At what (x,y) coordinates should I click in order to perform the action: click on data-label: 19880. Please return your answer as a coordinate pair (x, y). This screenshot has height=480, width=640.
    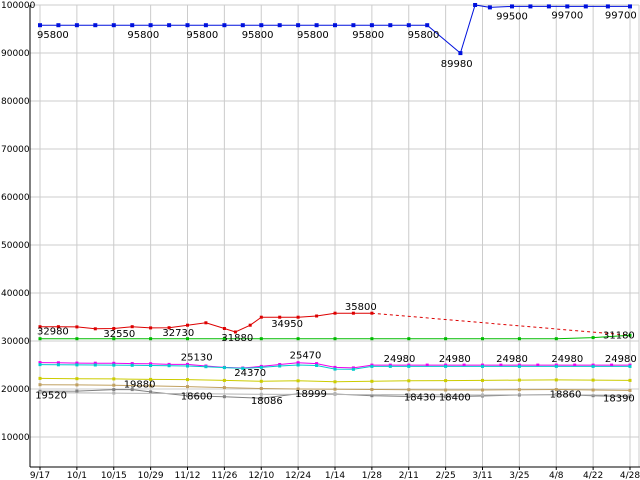
    Looking at the image, I should click on (140, 385).